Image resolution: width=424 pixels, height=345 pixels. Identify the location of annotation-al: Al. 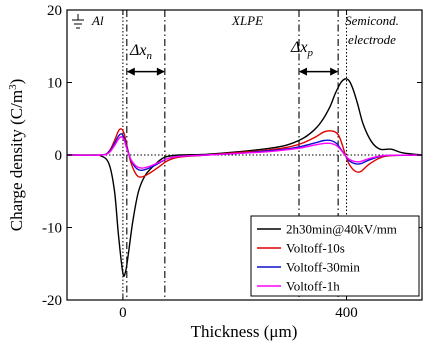
(97, 20).